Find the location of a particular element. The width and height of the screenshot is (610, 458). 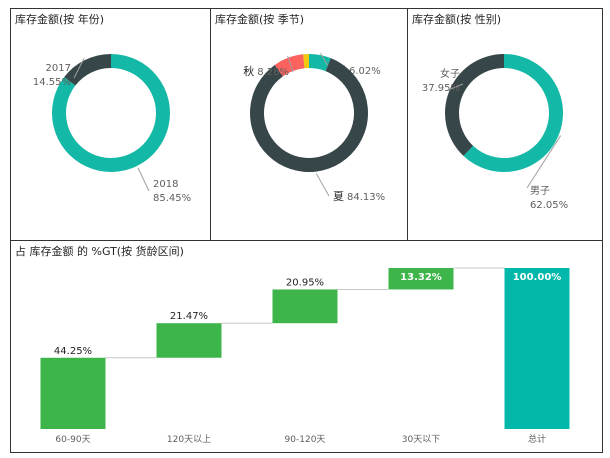

slice-label: 秋 8.28% is located at coordinates (266, 71).